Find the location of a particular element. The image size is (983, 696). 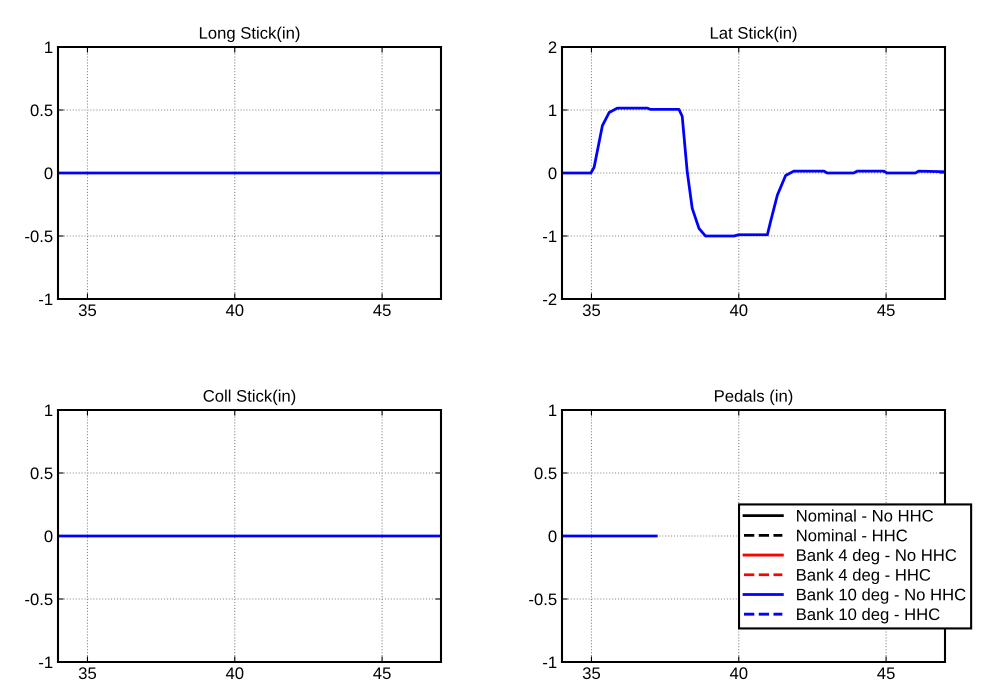

chart-title: Long Stick(in) is located at coordinates (250, 34).